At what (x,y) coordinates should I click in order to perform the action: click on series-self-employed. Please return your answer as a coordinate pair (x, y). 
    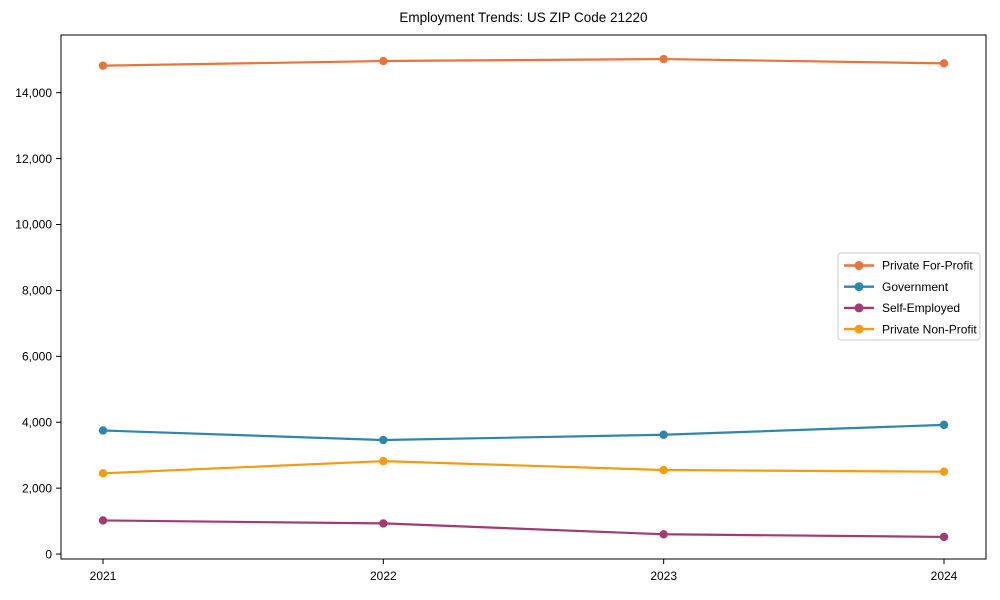
    Looking at the image, I should click on (523, 529).